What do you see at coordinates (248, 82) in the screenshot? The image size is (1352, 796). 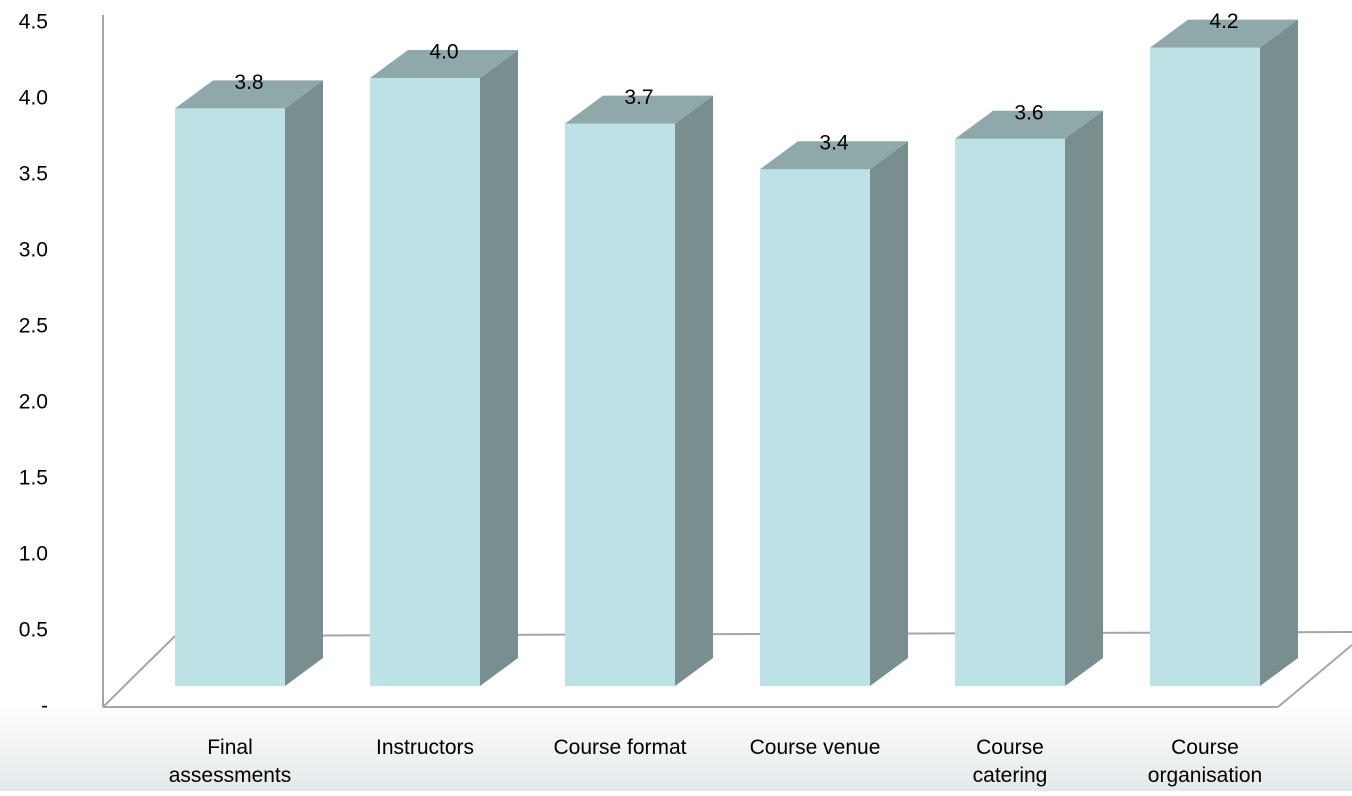 I see `data-label: 3.8` at bounding box center [248, 82].